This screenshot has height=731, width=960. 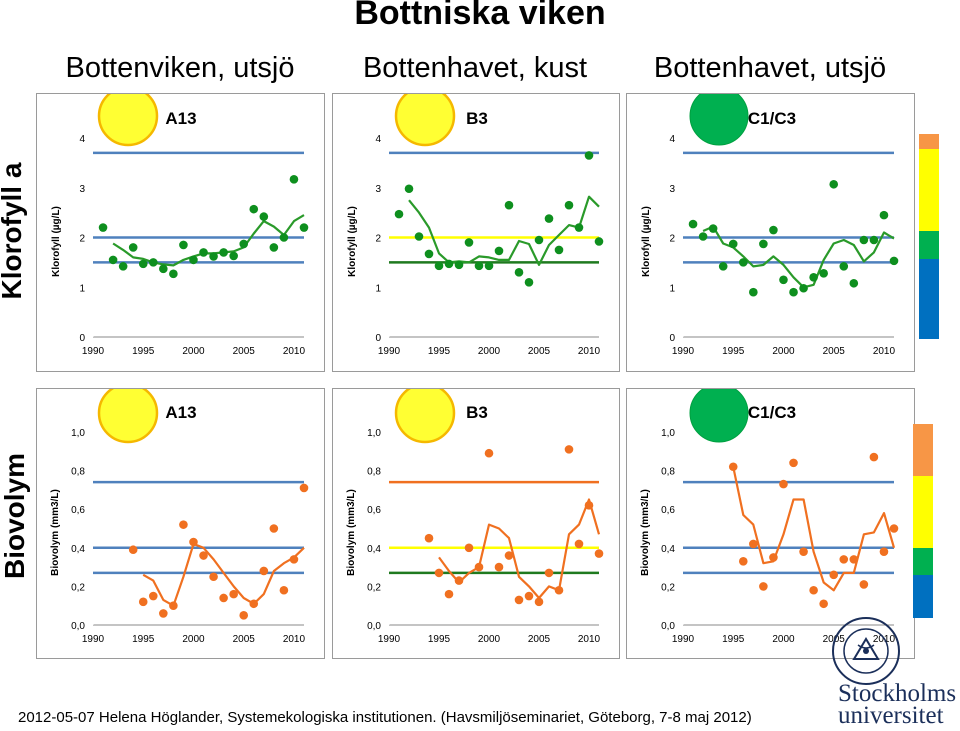 I want to click on y-tick-label: 4, so click(x=82, y=139).